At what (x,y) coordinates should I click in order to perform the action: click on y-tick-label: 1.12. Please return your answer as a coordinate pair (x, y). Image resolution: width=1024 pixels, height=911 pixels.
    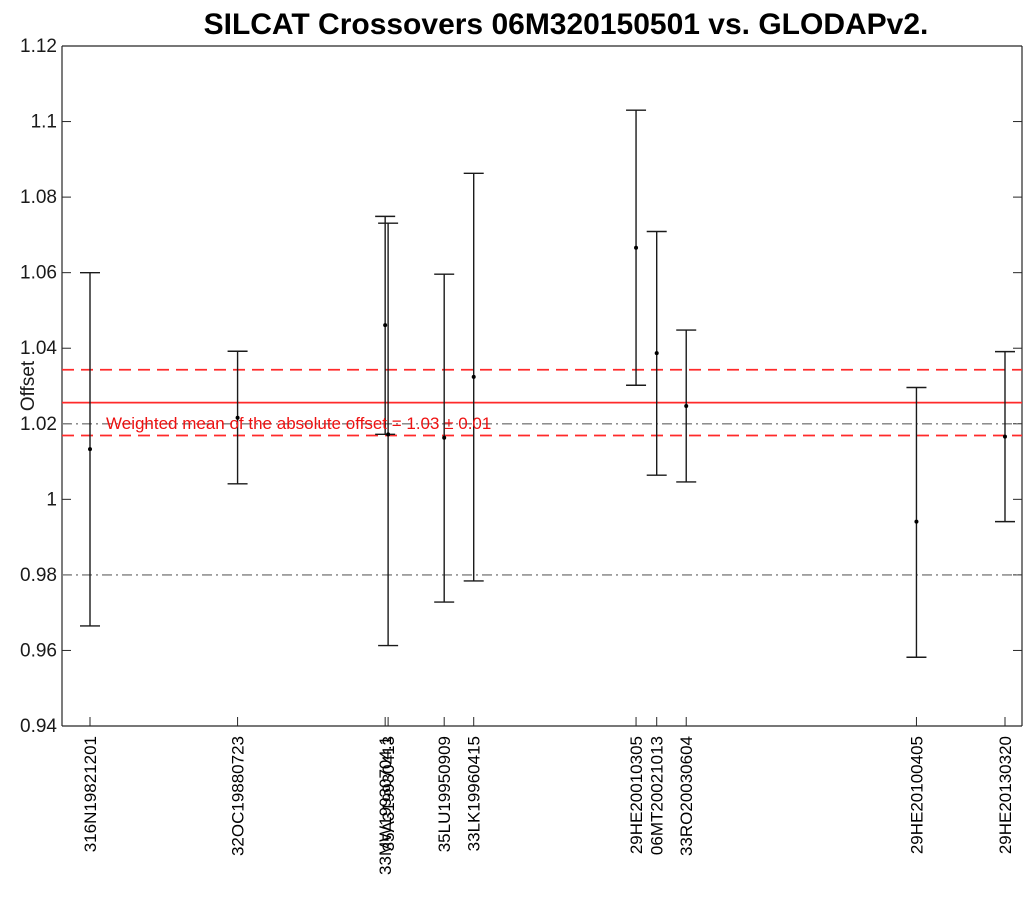
    Looking at the image, I should click on (38, 46).